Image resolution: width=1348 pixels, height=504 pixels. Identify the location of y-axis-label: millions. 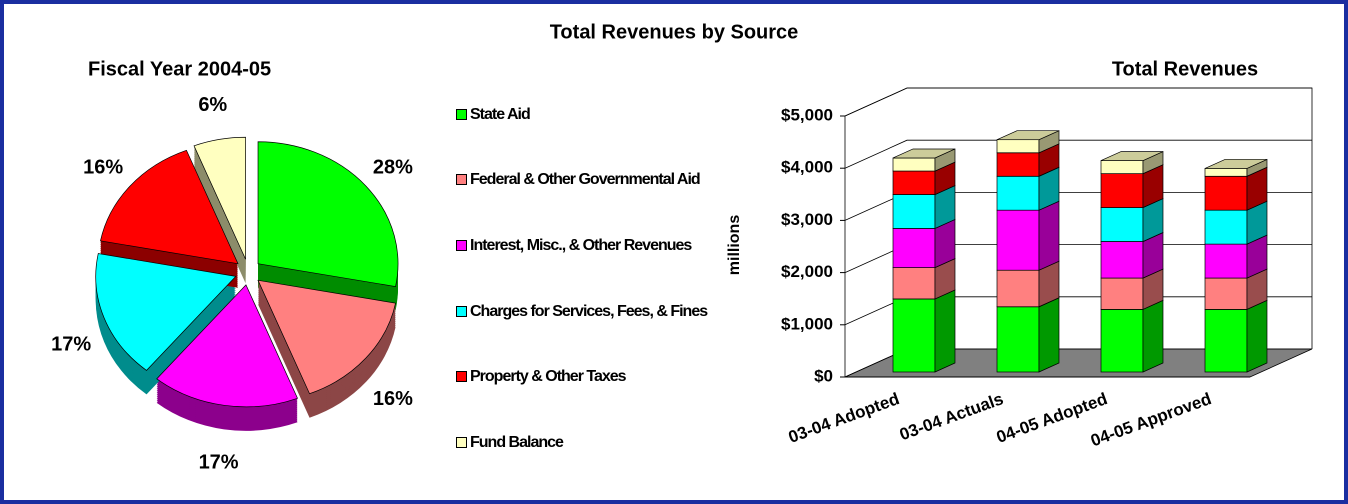
(734, 245).